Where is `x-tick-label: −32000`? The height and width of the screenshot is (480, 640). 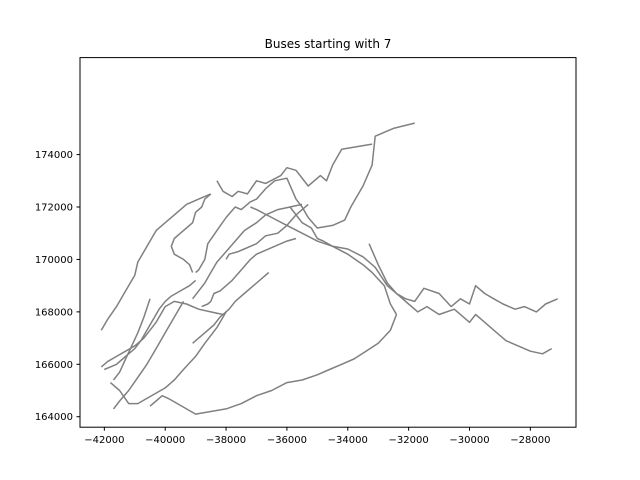
x-tick-label: −32000 is located at coordinates (409, 440).